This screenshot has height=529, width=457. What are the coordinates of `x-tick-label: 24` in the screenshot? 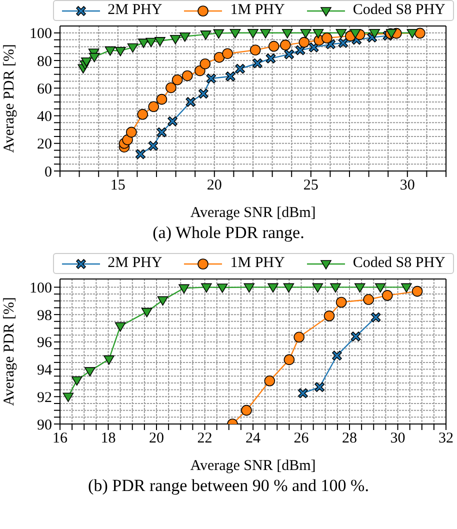 It's located at (253, 438).